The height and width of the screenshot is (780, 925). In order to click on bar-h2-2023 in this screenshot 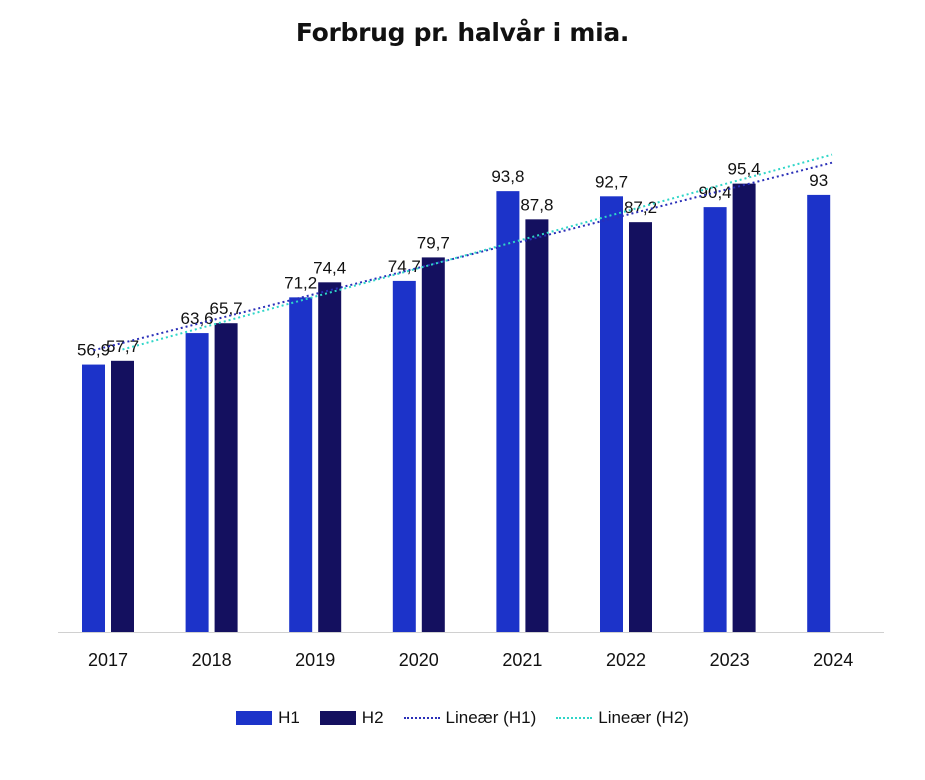, I will do `click(744, 407)`.